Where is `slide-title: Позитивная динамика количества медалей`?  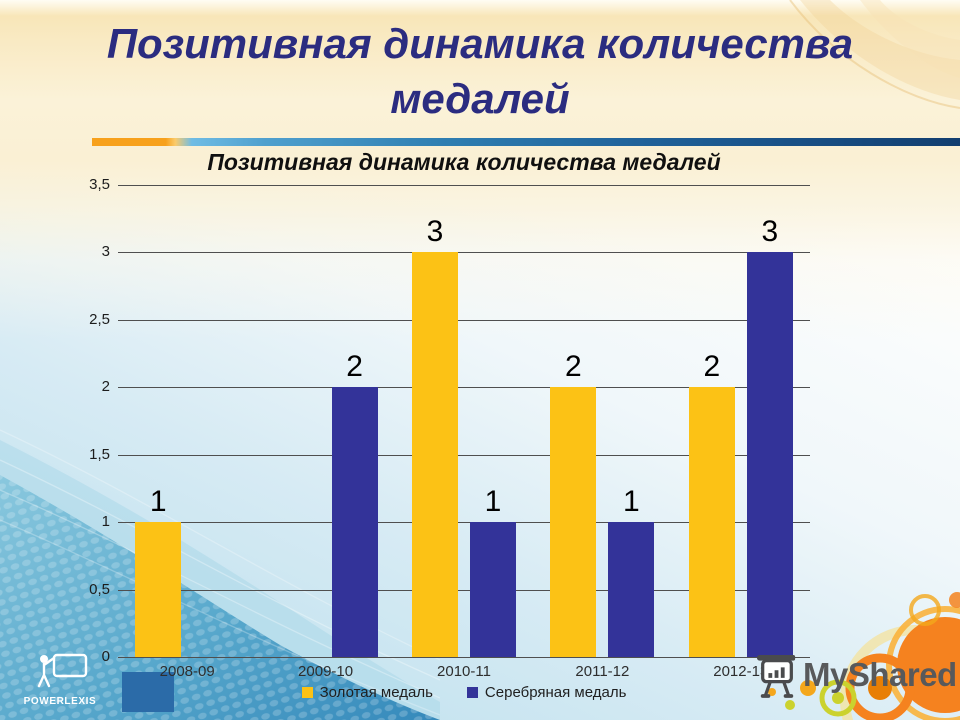
slide-title: Позитивная динамика количества медалей is located at coordinates (480, 71).